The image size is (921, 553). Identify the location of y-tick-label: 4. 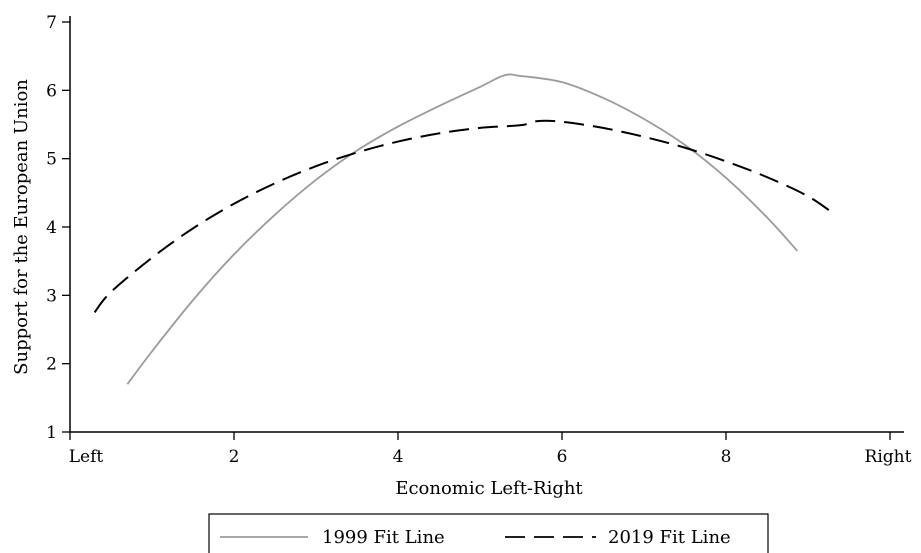
(51, 228).